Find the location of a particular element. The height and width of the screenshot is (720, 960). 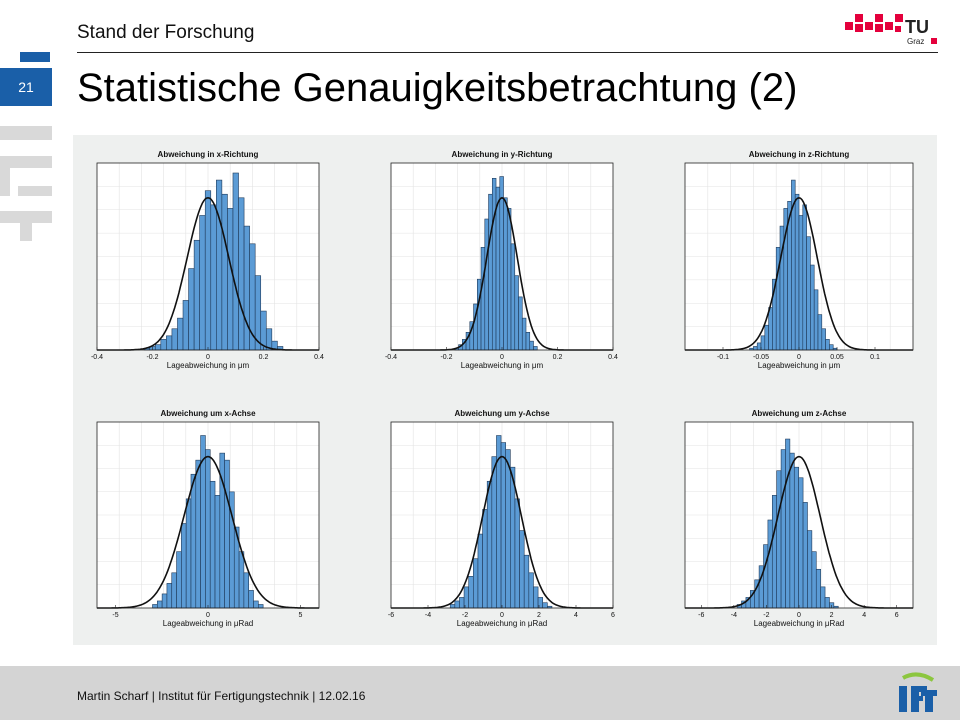

x-tick-label: -0.2 is located at coordinates (446, 357).